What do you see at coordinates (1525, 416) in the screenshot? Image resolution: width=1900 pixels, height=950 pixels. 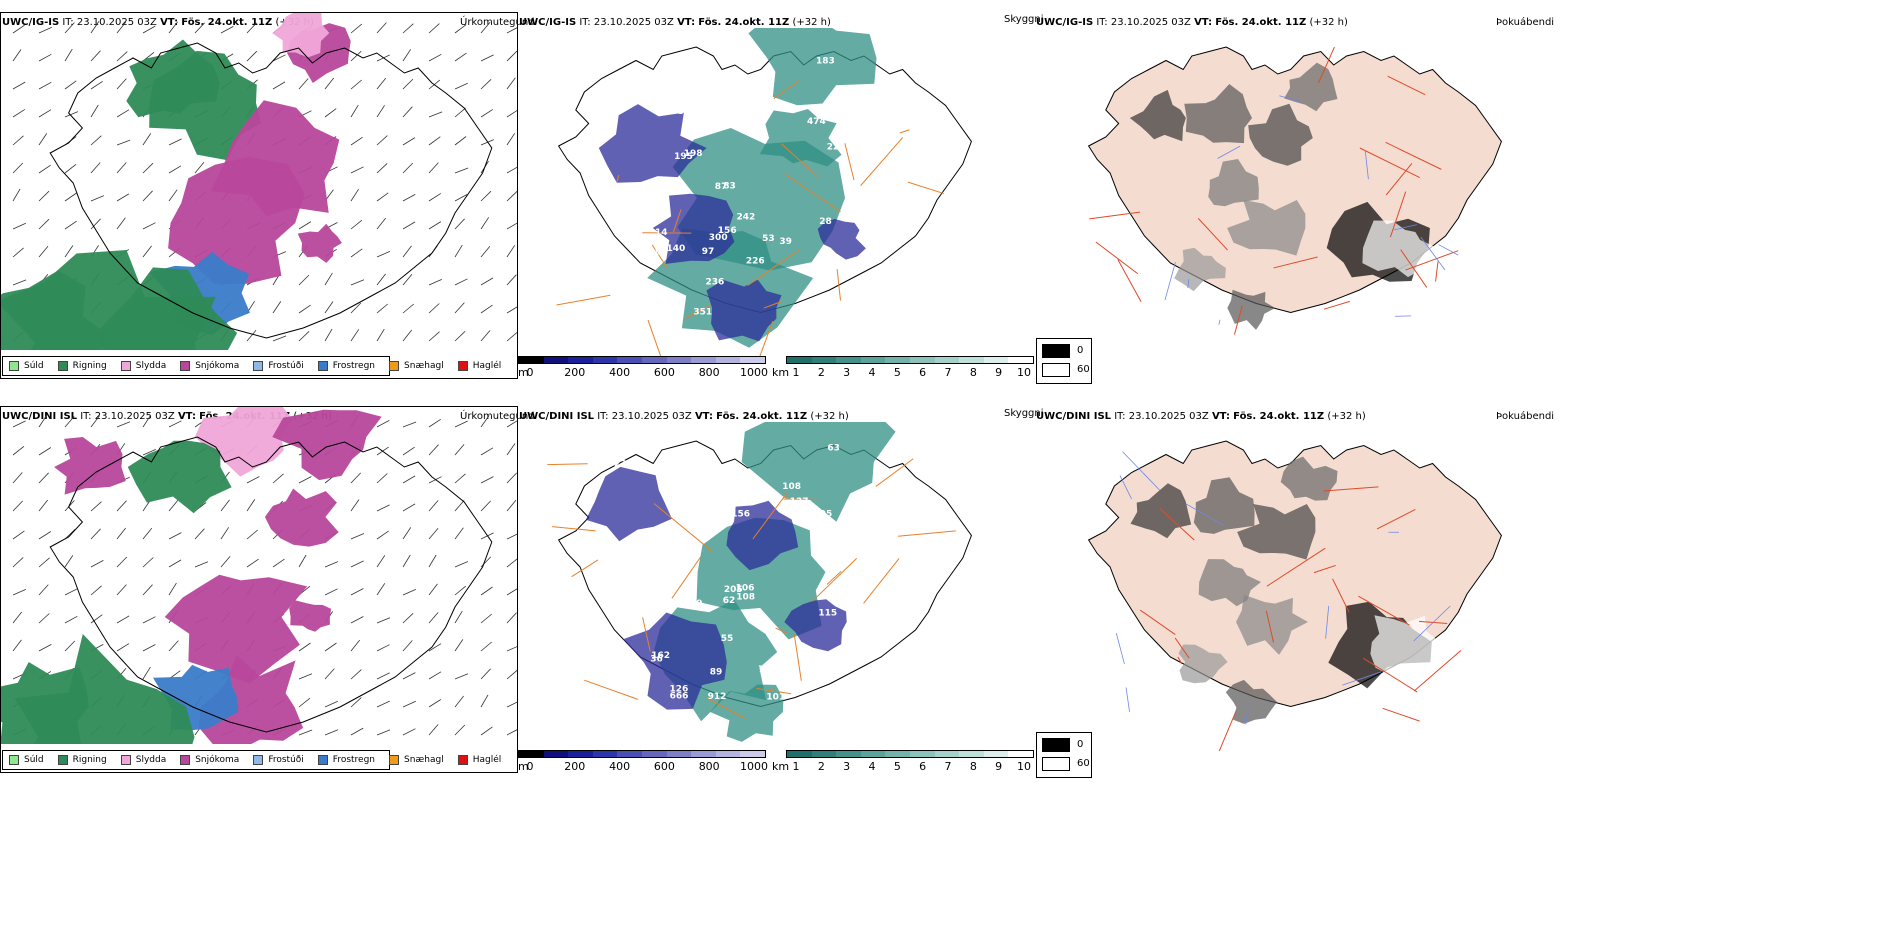 I see `fog-title: Þokuábendi` at bounding box center [1525, 416].